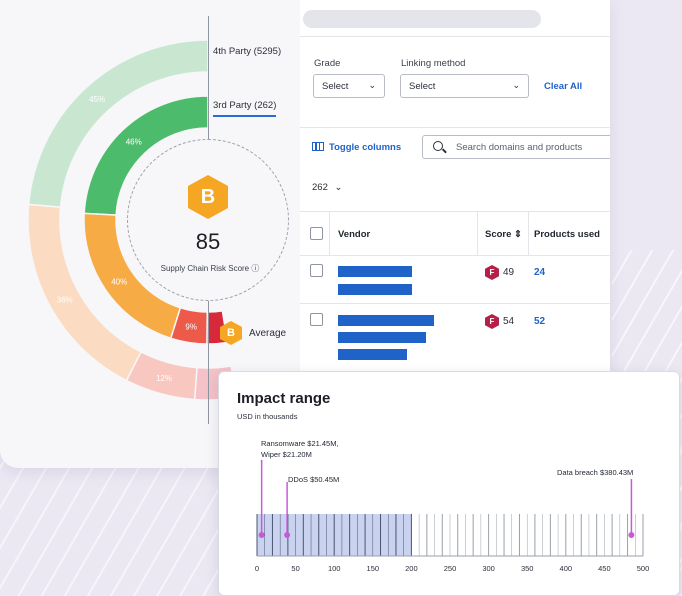 The height and width of the screenshot is (596, 682). Describe the element at coordinates (604, 568) in the screenshot. I see `x-tick-label: 450` at that location.